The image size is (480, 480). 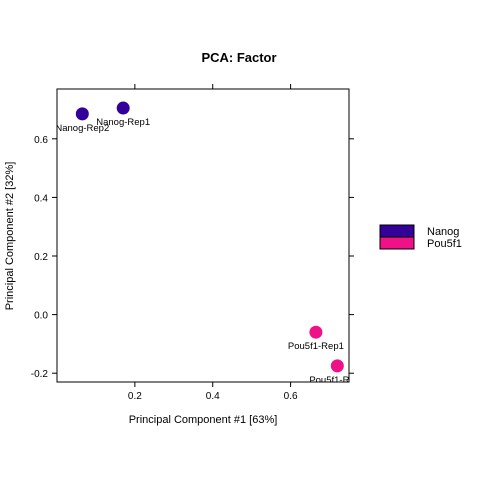 I want to click on x-tick-label: 0.4, so click(x=213, y=396).